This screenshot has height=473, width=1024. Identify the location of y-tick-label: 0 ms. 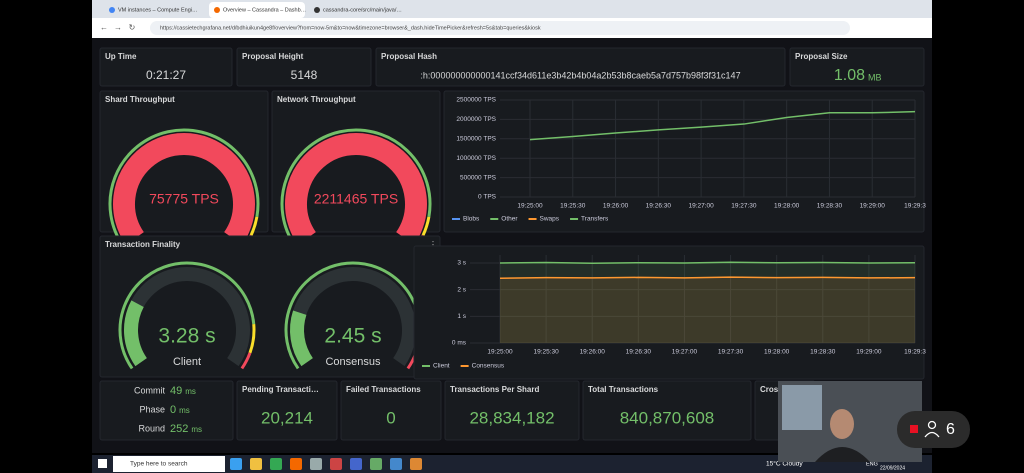
(459, 343).